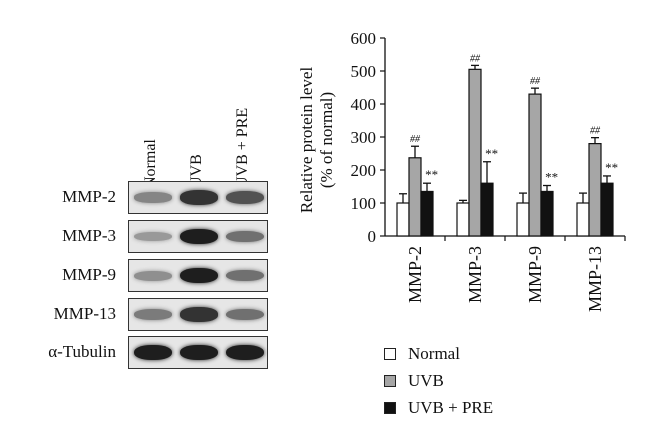 The width and height of the screenshot is (660, 443). Describe the element at coordinates (434, 353) in the screenshot. I see `legend-label: Normal` at that location.